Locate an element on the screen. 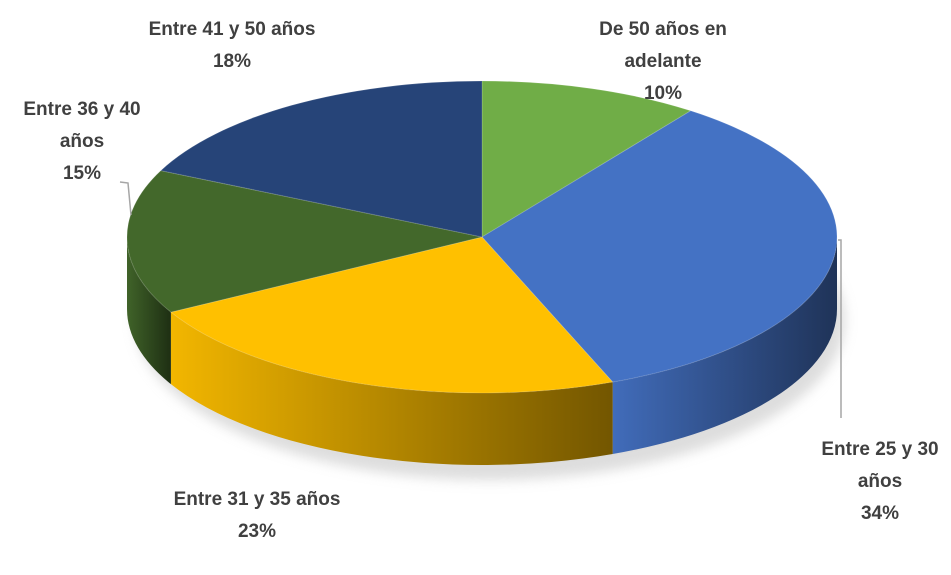 The height and width of the screenshot is (575, 951). data-label: De 50 años en adelante 10% is located at coordinates (663, 62).